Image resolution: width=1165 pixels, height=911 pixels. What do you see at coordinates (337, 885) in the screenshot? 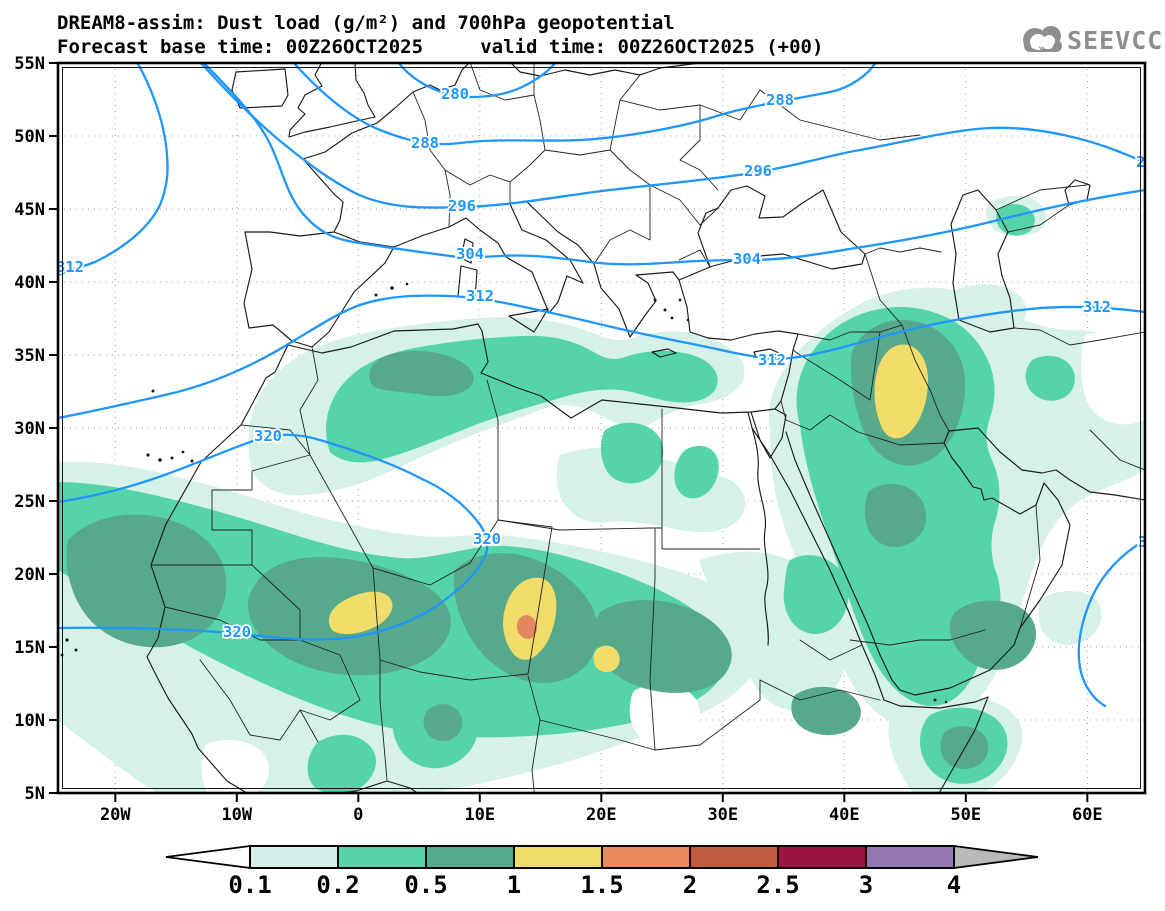
I see `legend-tick-label: 0.2` at bounding box center [337, 885].